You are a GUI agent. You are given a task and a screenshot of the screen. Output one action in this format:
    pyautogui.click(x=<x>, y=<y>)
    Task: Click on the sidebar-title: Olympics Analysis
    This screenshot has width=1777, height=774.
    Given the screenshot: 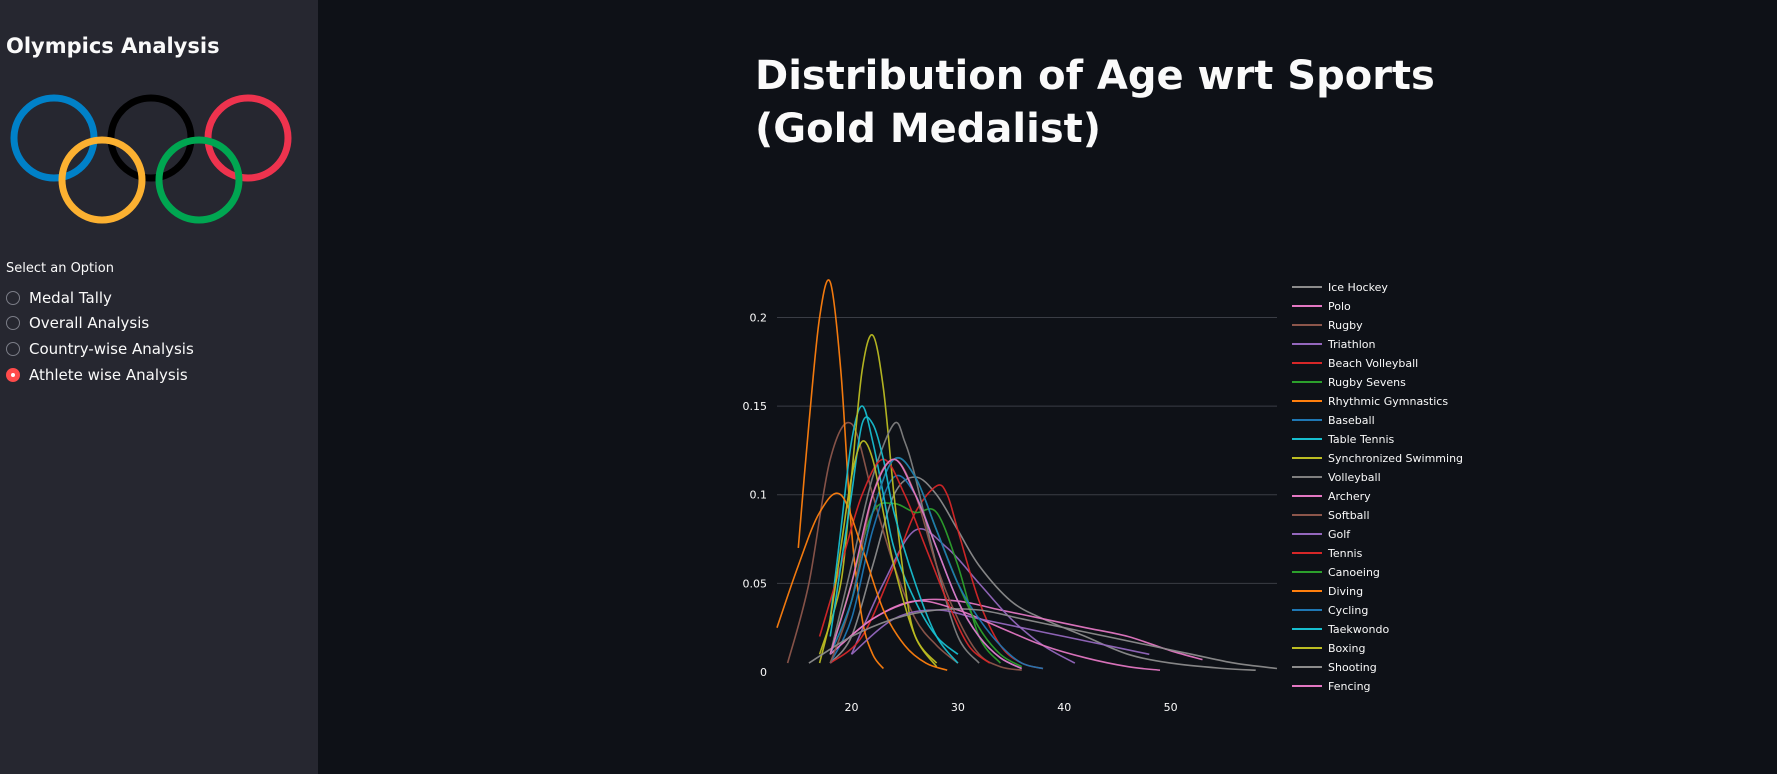 What is the action you would take?
    pyautogui.click(x=113, y=46)
    